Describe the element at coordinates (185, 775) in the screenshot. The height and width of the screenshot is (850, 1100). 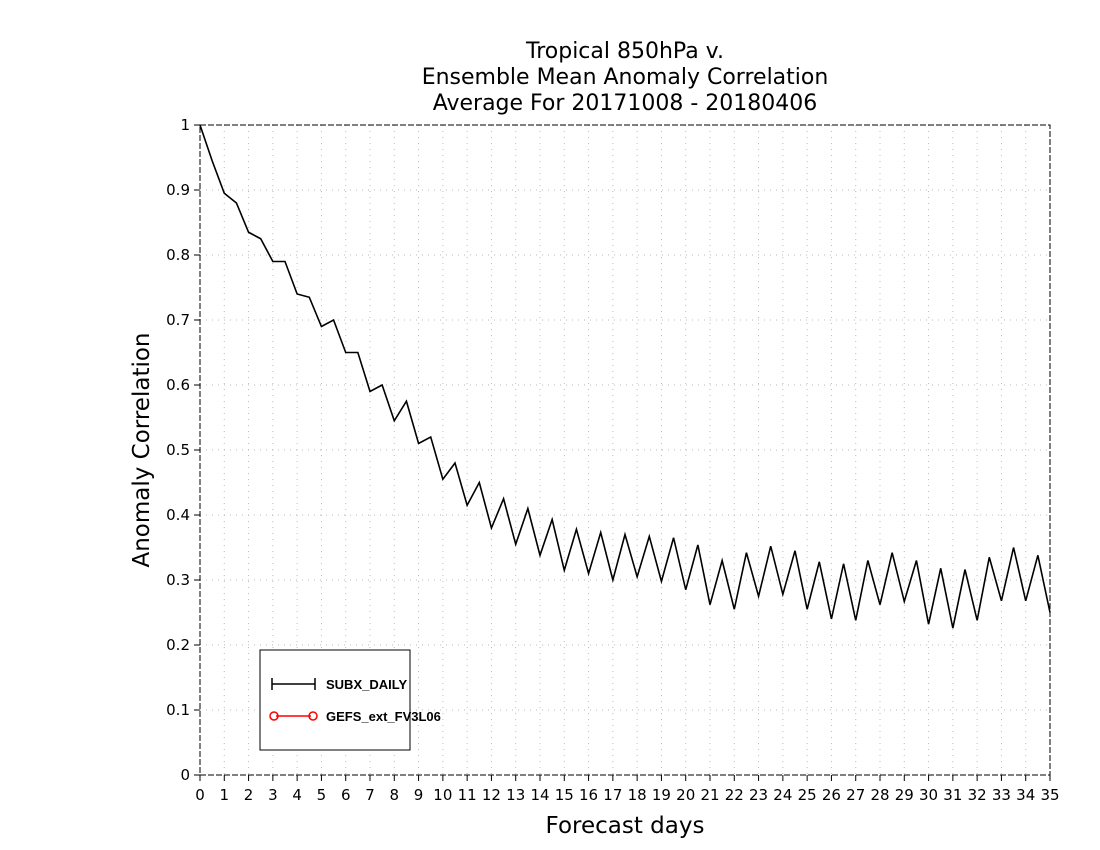
I see `y-tick-label: 0` at that location.